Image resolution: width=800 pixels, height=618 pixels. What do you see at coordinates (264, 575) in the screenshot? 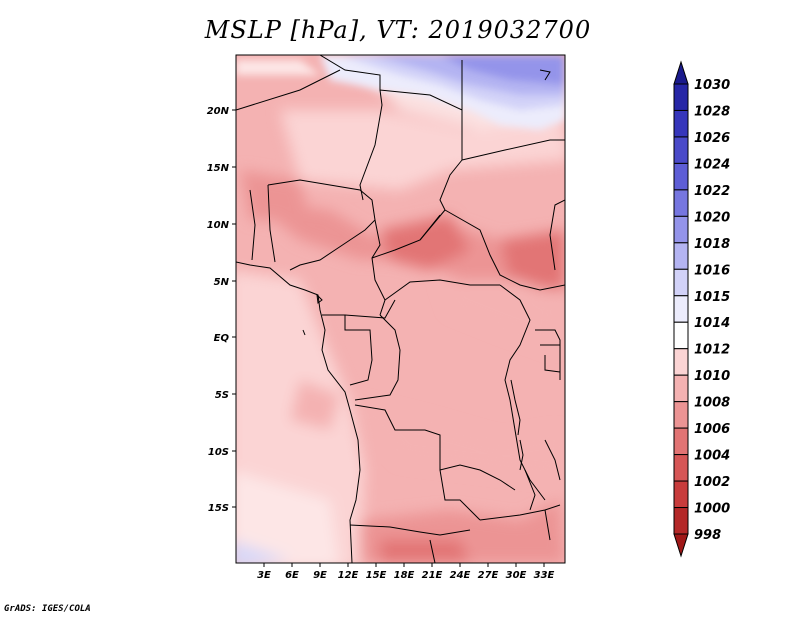
I see `x-tick-label: 3E` at bounding box center [264, 575].